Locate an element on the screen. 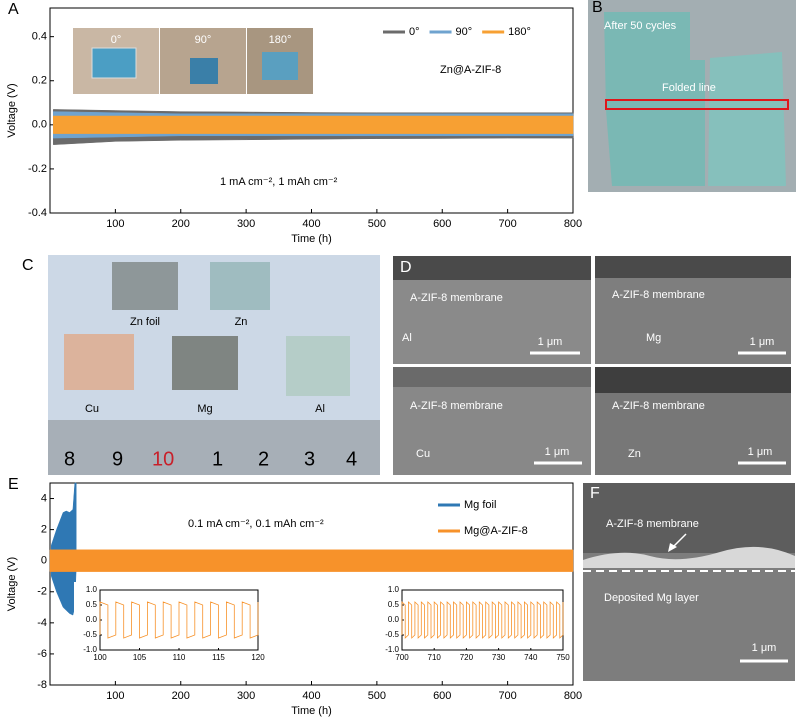 The image size is (800, 724). ruler is located at coordinates (214, 447).